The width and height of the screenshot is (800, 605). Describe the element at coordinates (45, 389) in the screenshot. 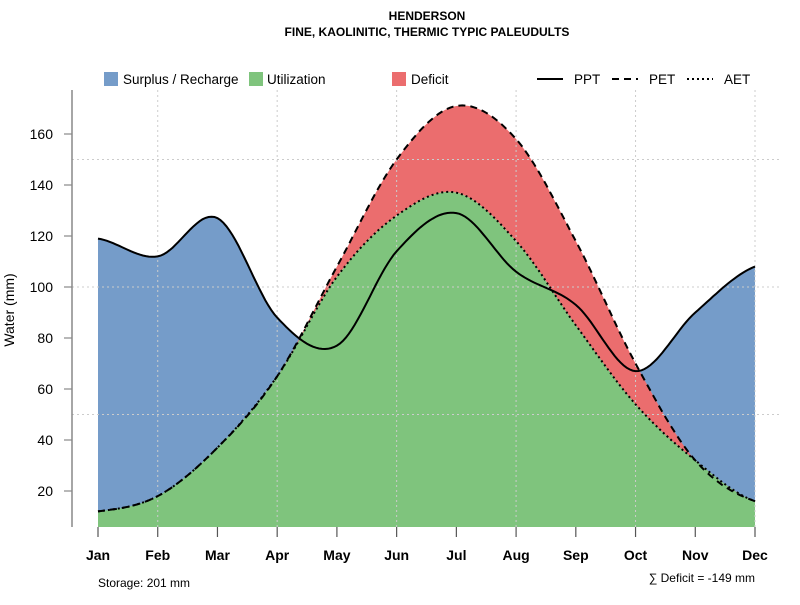

I see `y-tick-label: 60` at that location.